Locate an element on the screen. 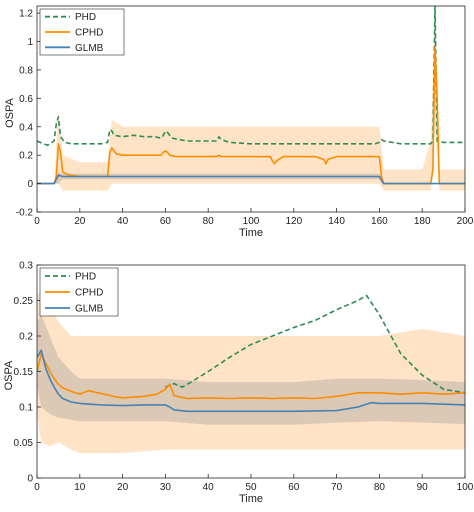 Image resolution: width=474 pixels, height=512 pixels. y-tick-label: 0.05 is located at coordinates (24, 443).